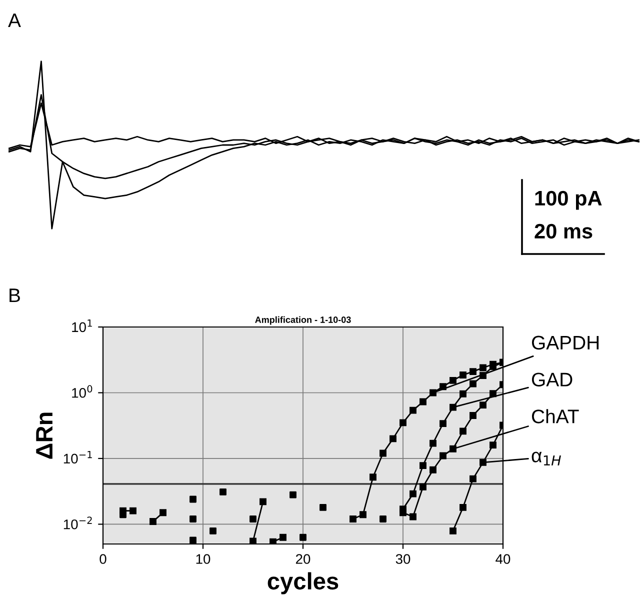  I want to click on series-label: GAPDH, so click(565, 343).